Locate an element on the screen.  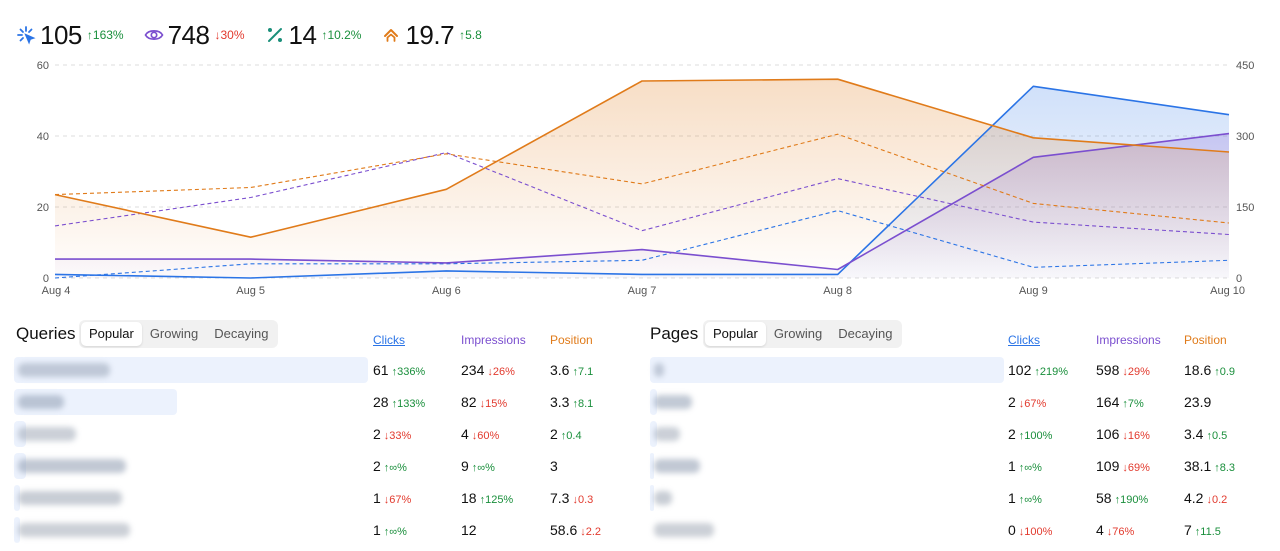
row-impr-change: ↓76% is located at coordinates (1120, 532).